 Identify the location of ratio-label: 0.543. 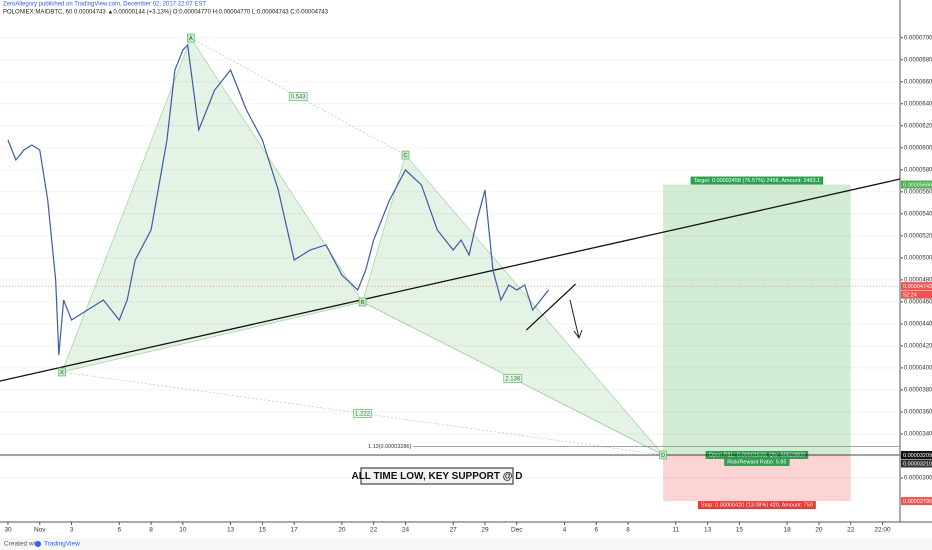
(299, 98).